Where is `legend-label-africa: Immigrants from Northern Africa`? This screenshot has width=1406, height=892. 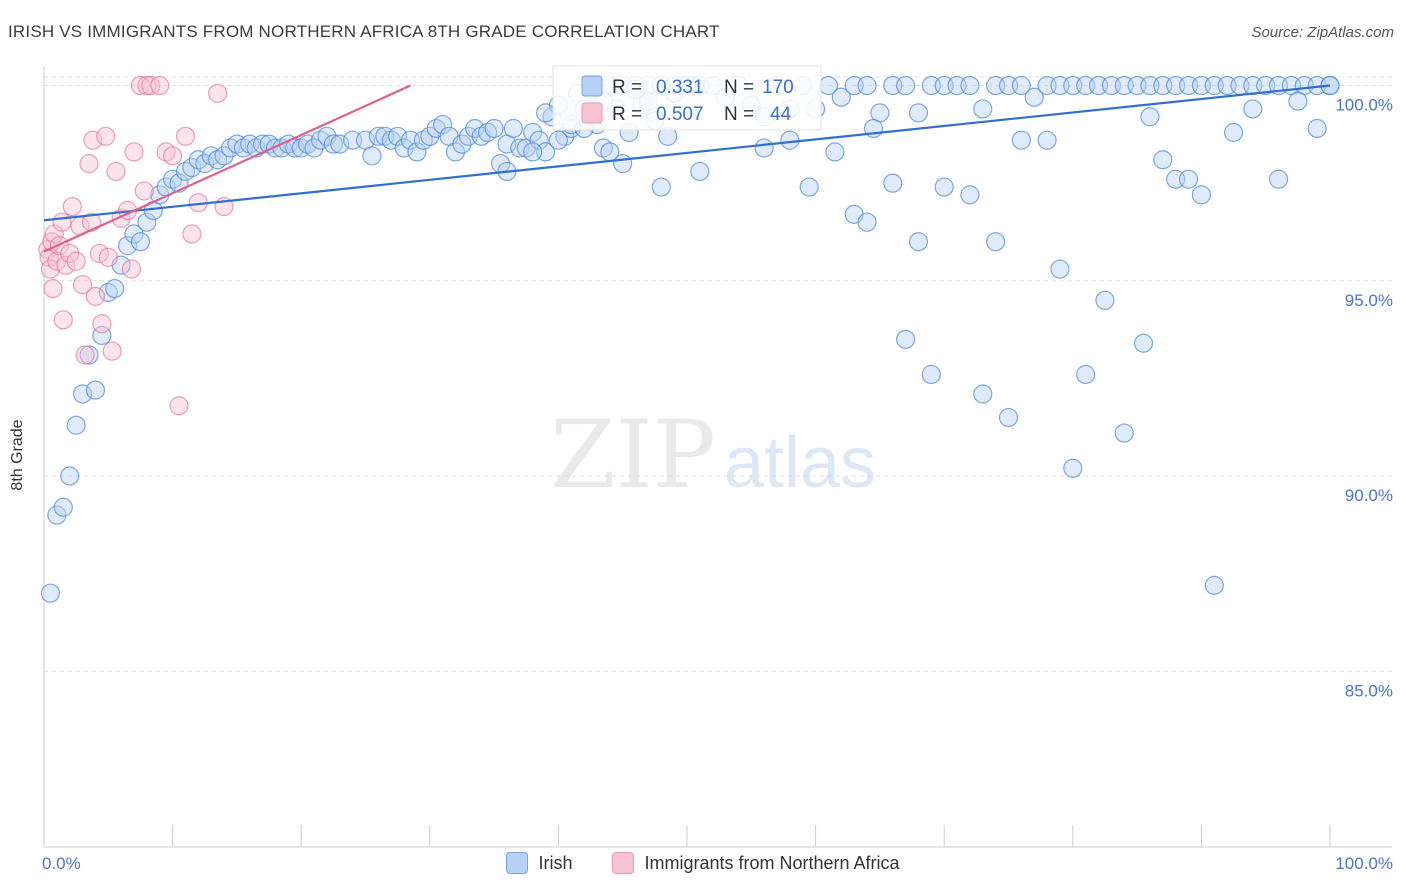 legend-label-africa: Immigrants from Northern Africa is located at coordinates (772, 862).